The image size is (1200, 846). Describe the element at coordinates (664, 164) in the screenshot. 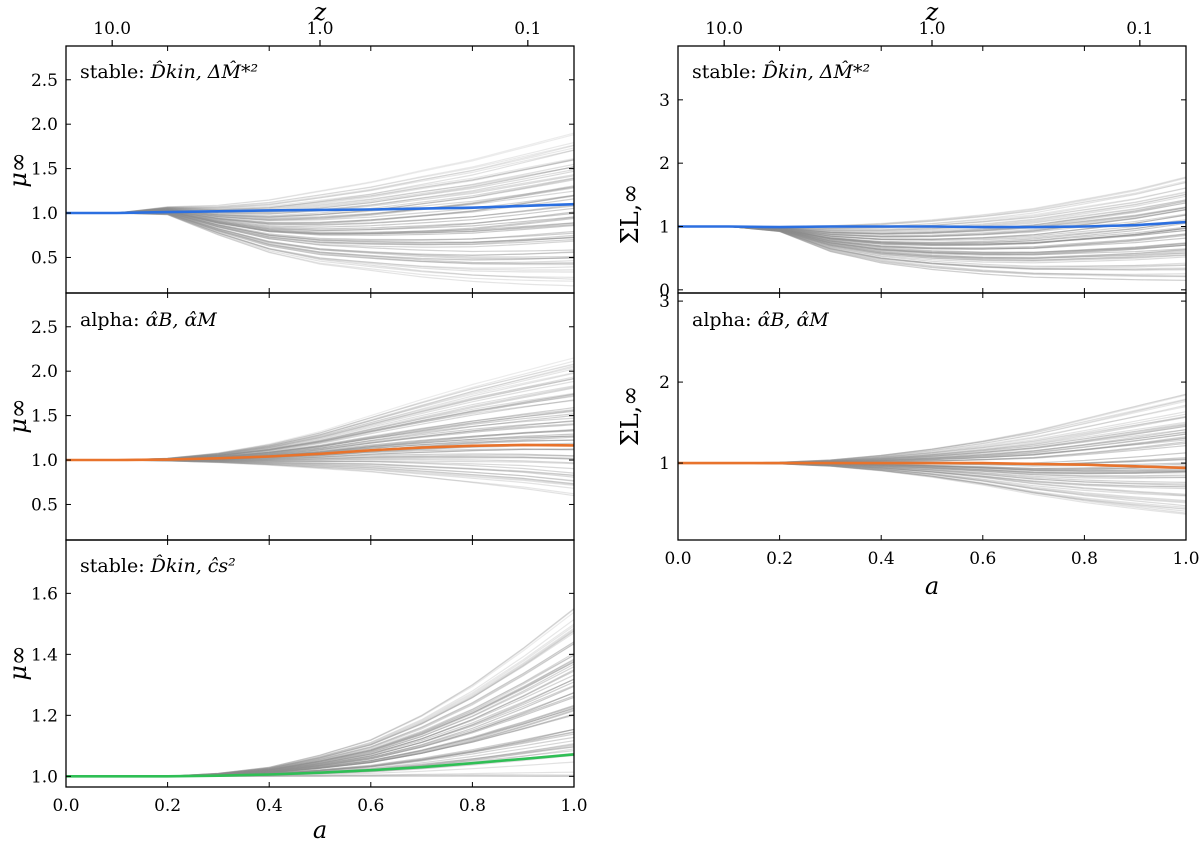

I see `y-tick-label: 2` at that location.